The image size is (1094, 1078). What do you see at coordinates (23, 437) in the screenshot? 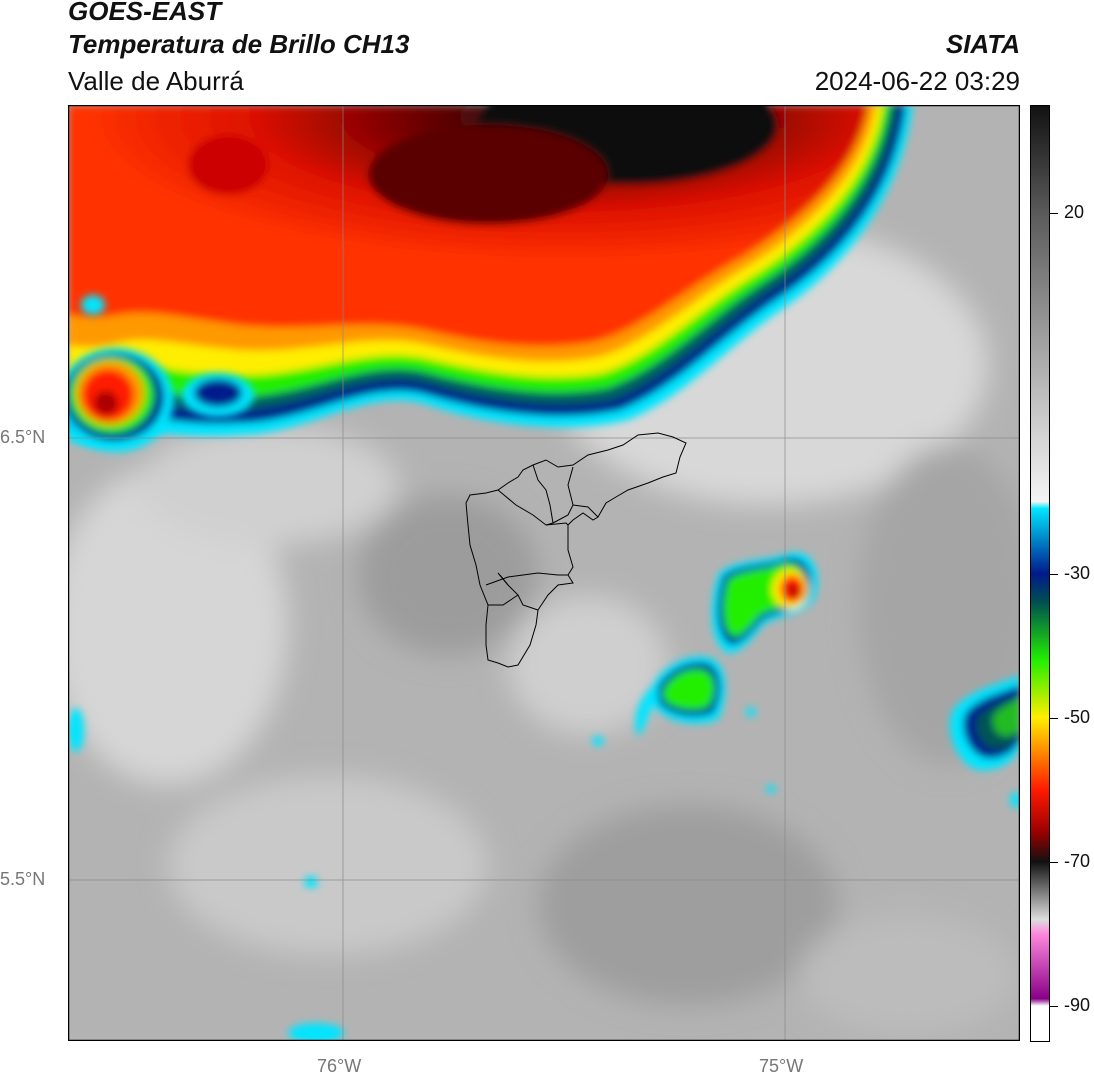
I see `lat-label-6-5: 6.5°N` at bounding box center [23, 437].